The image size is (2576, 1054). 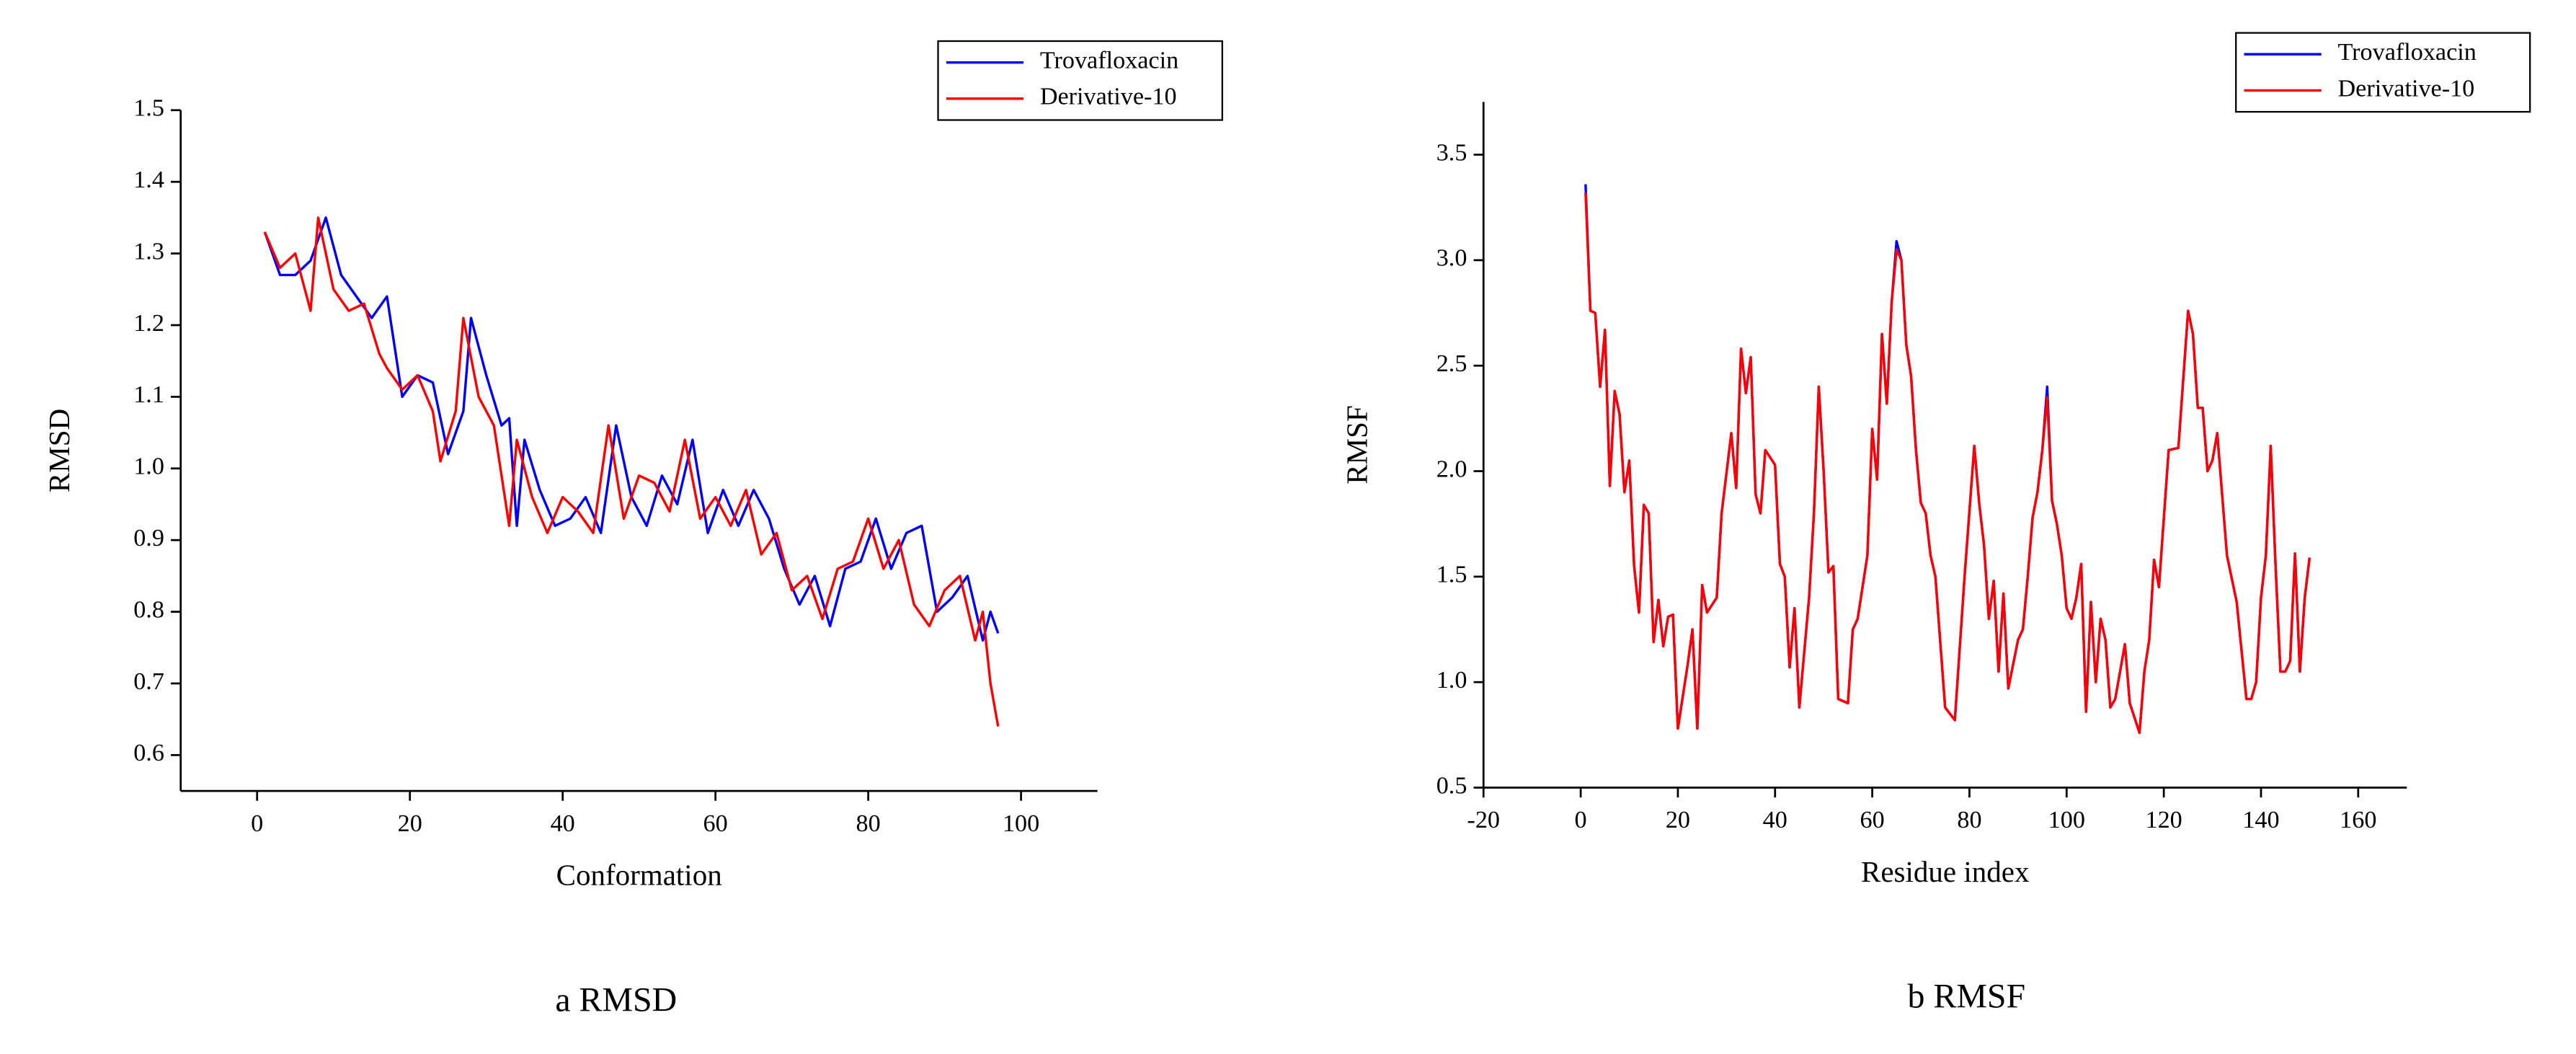 I want to click on x-axis-label: Residue index, so click(x=1945, y=871).